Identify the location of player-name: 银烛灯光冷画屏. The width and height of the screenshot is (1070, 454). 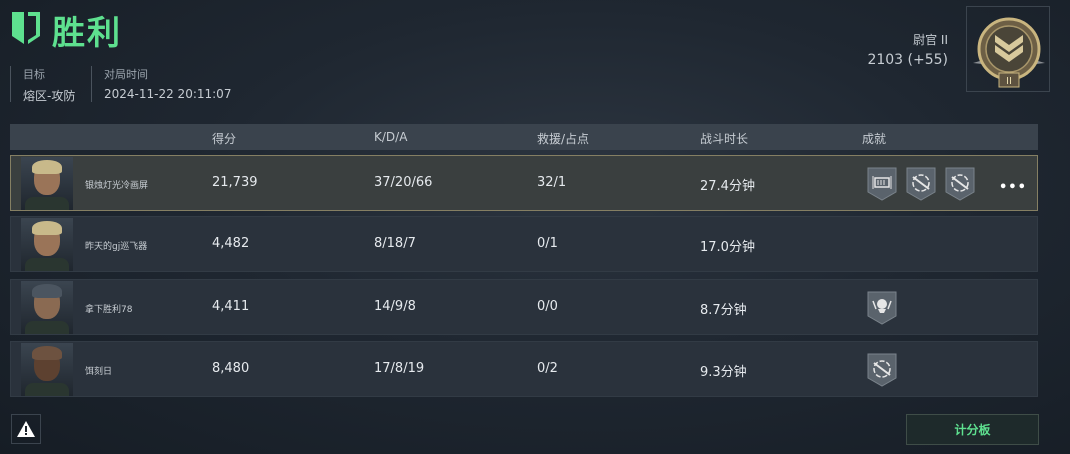
(117, 186).